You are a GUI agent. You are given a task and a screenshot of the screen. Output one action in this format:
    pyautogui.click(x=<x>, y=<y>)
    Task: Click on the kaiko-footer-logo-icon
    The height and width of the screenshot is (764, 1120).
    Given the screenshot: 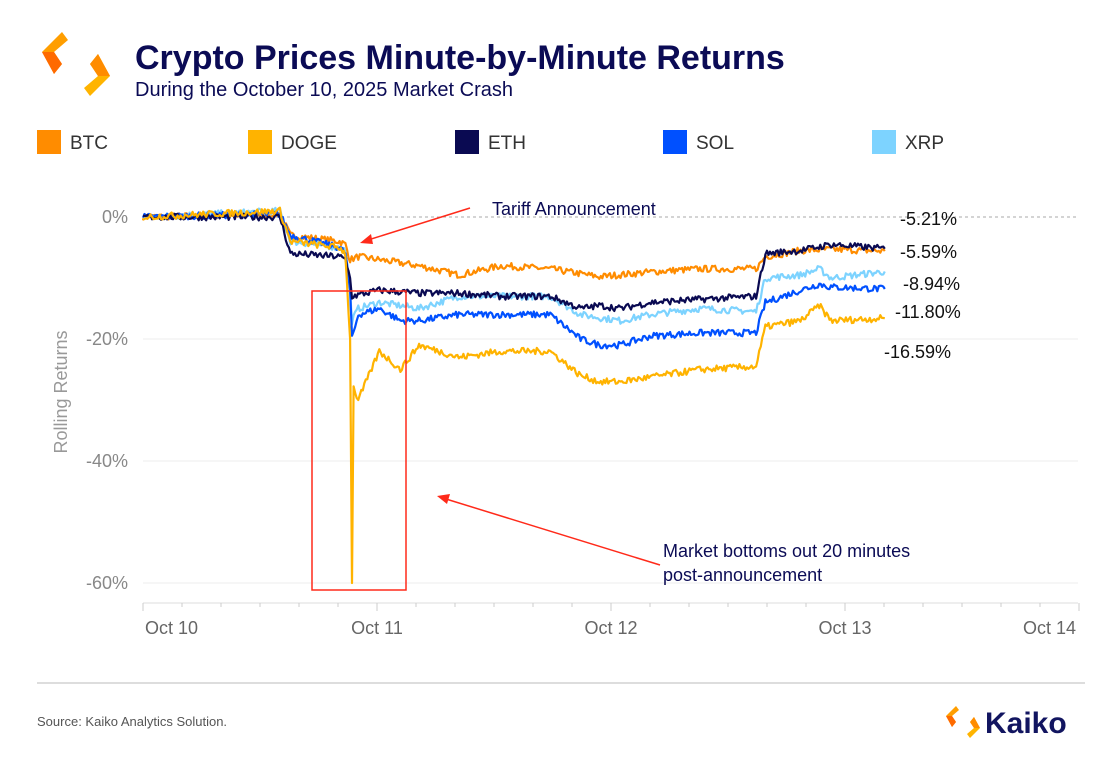 What is the action you would take?
    pyautogui.click(x=963, y=722)
    